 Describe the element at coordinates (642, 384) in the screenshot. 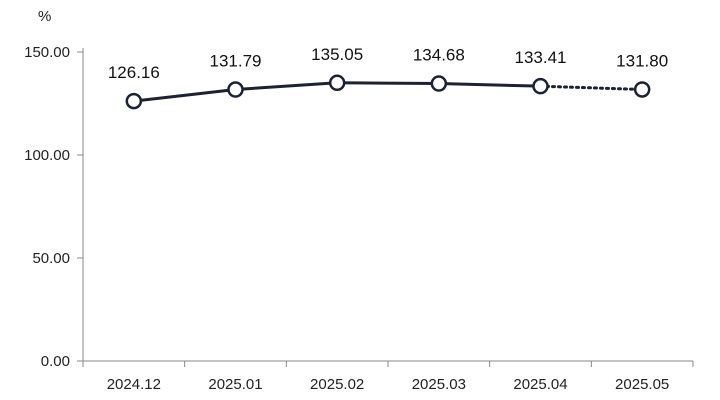

I see `x-tick-label: 2025.05` at that location.